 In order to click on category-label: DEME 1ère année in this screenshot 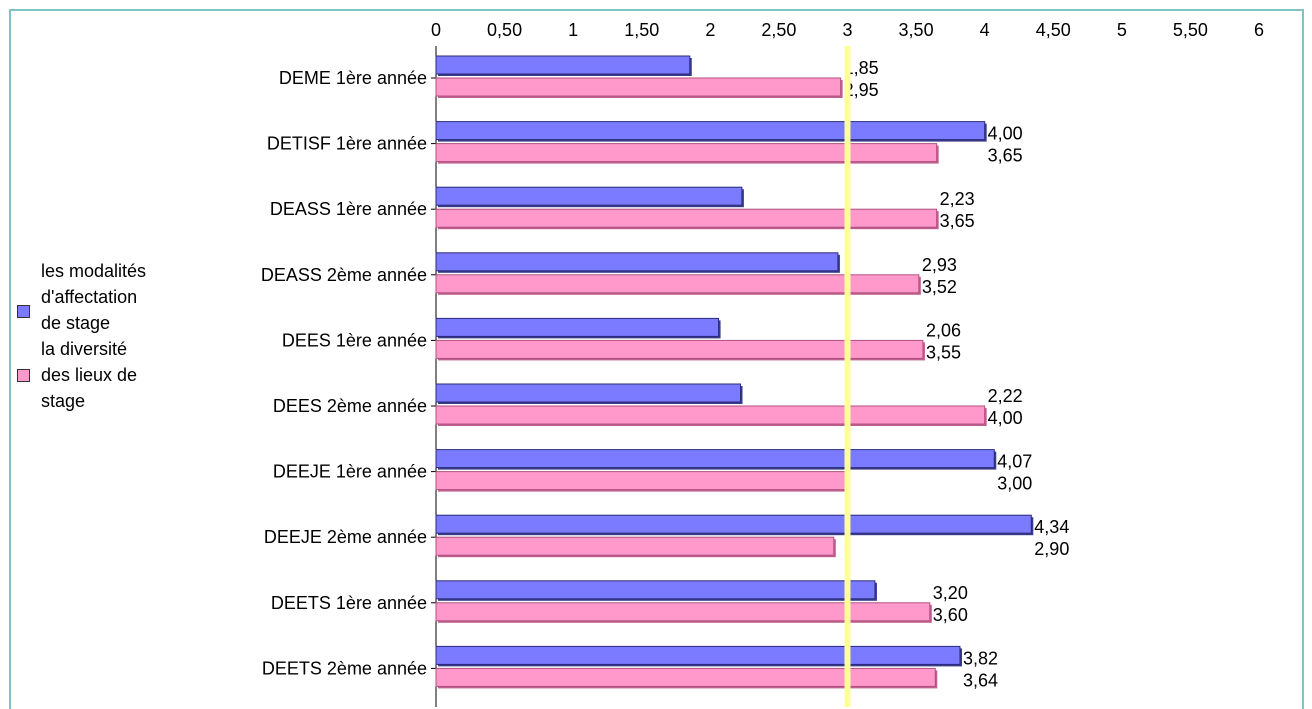, I will do `click(353, 78)`.